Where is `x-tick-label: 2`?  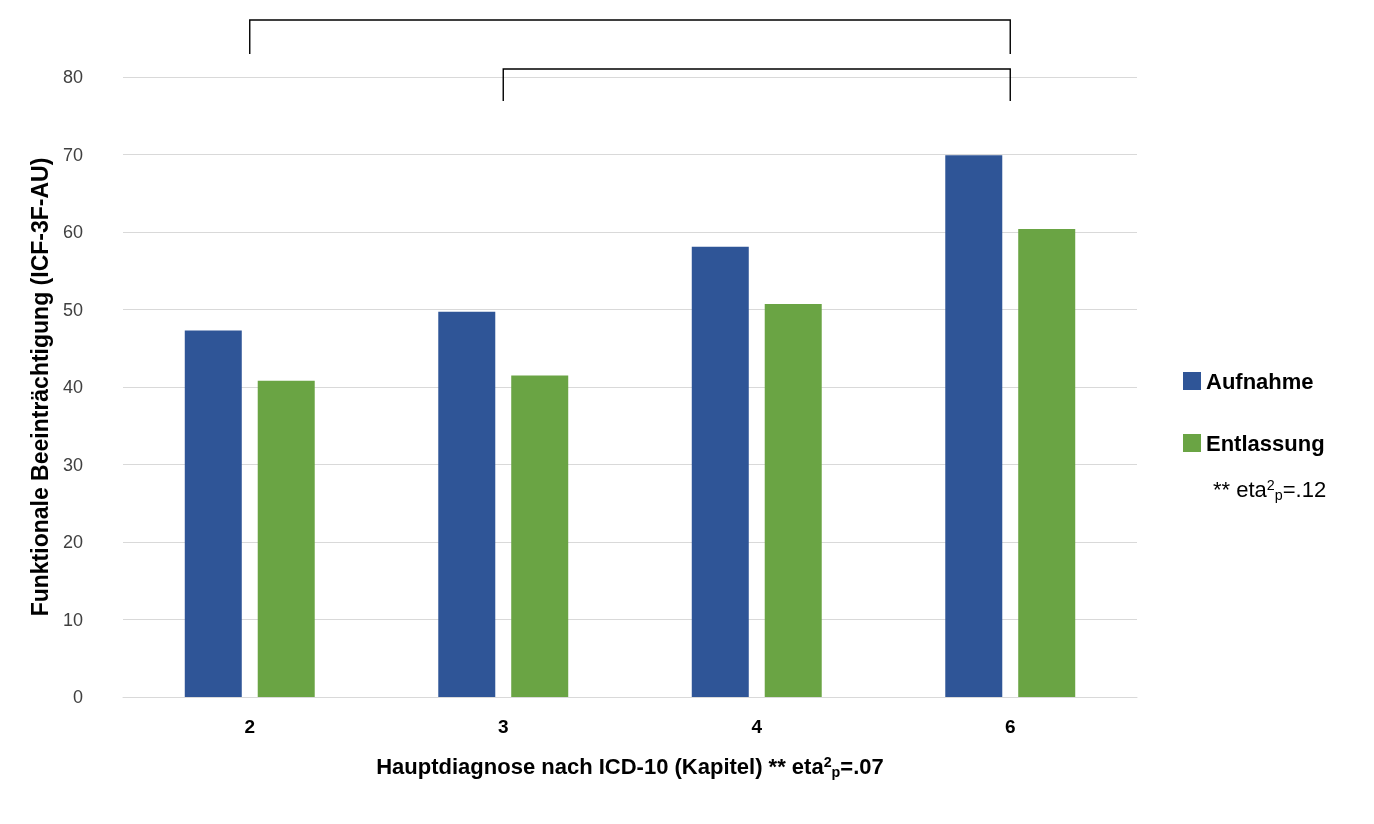
x-tick-label: 2 is located at coordinates (250, 726).